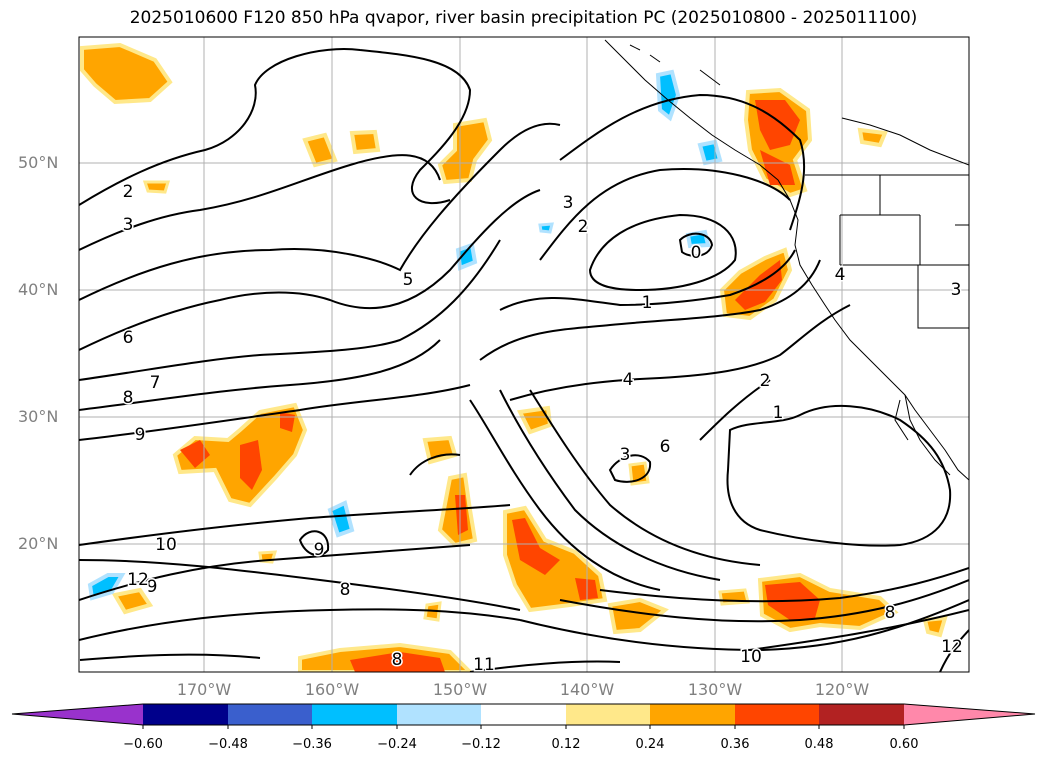  What do you see at coordinates (312, 744) in the screenshot?
I see `colorbar-tick-label: −0.36` at bounding box center [312, 744].